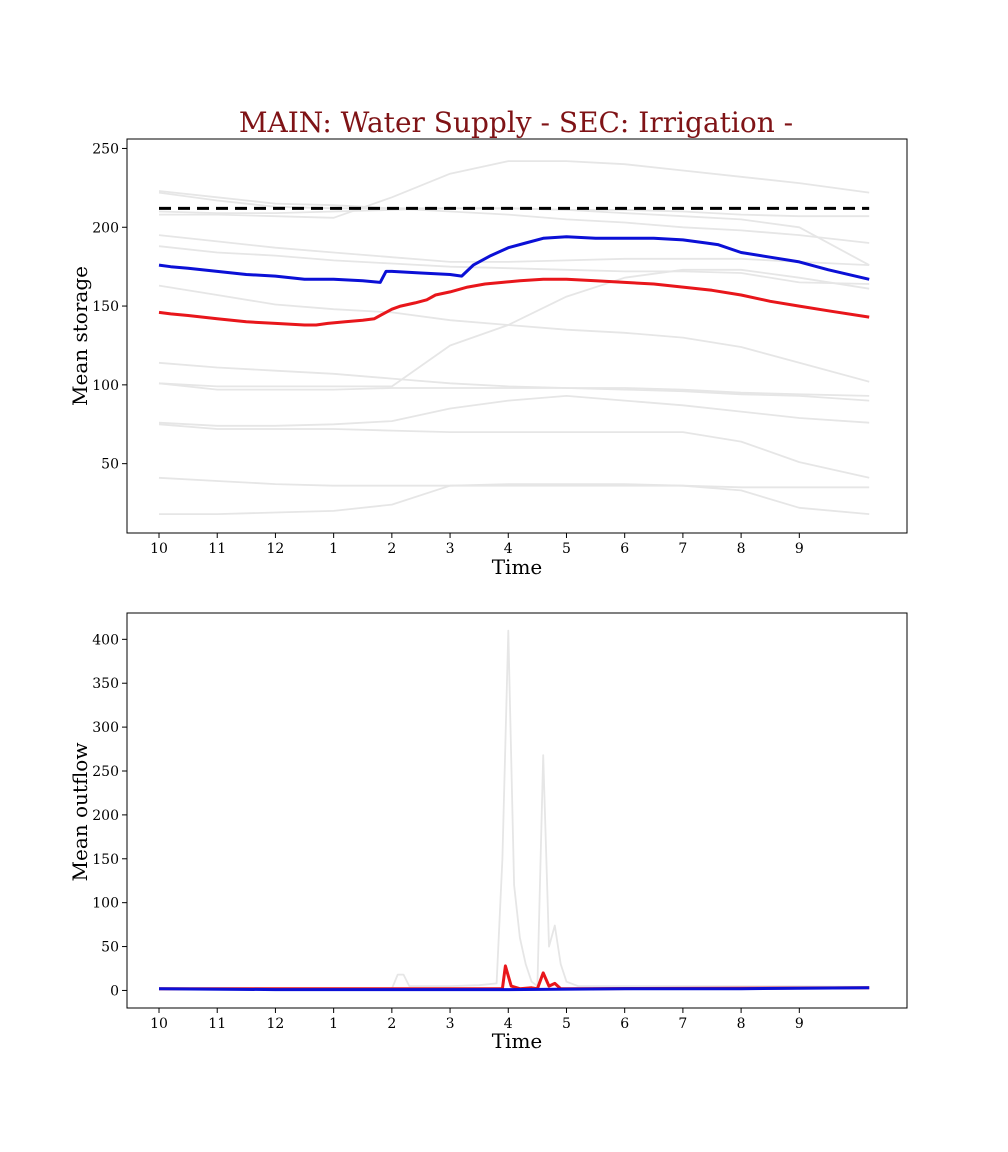 The height and width of the screenshot is (1152, 1008). Describe the element at coordinates (159, 549) in the screenshot. I see `storage-x-tick-label: 10` at that location.